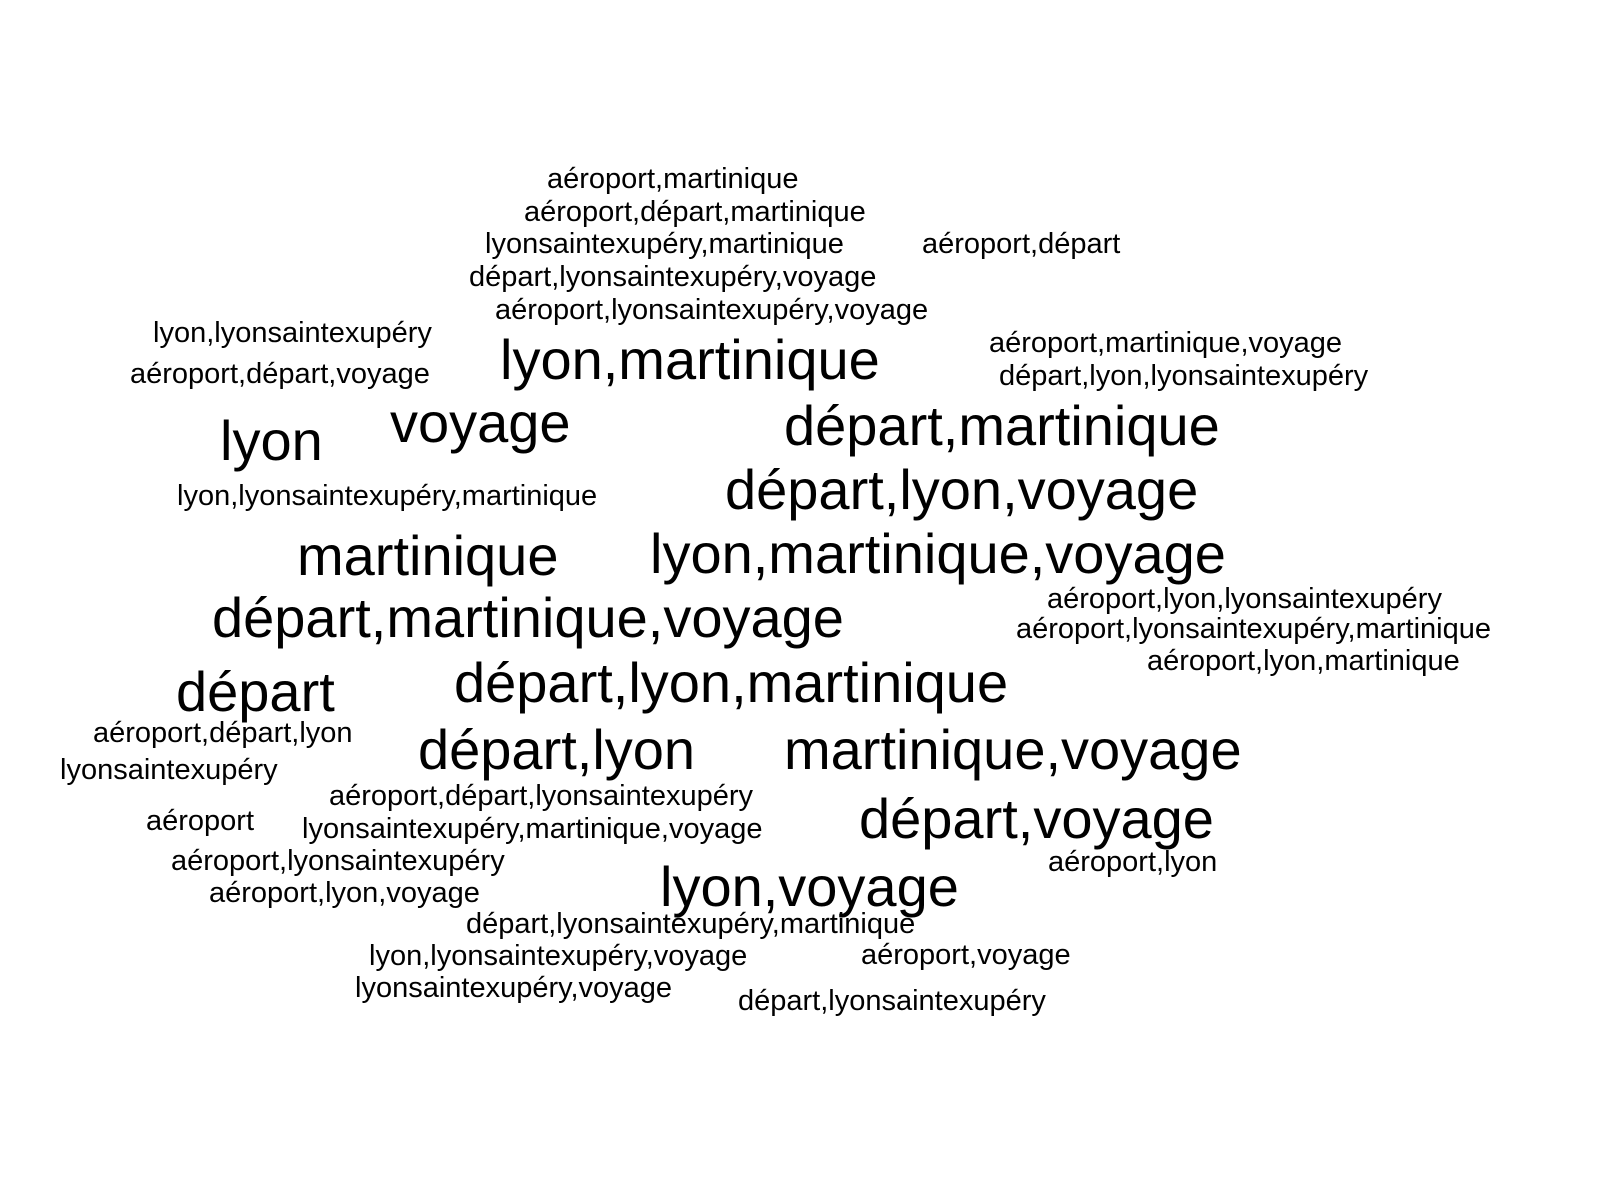  I want to click on word-depart: départ, so click(255, 691).